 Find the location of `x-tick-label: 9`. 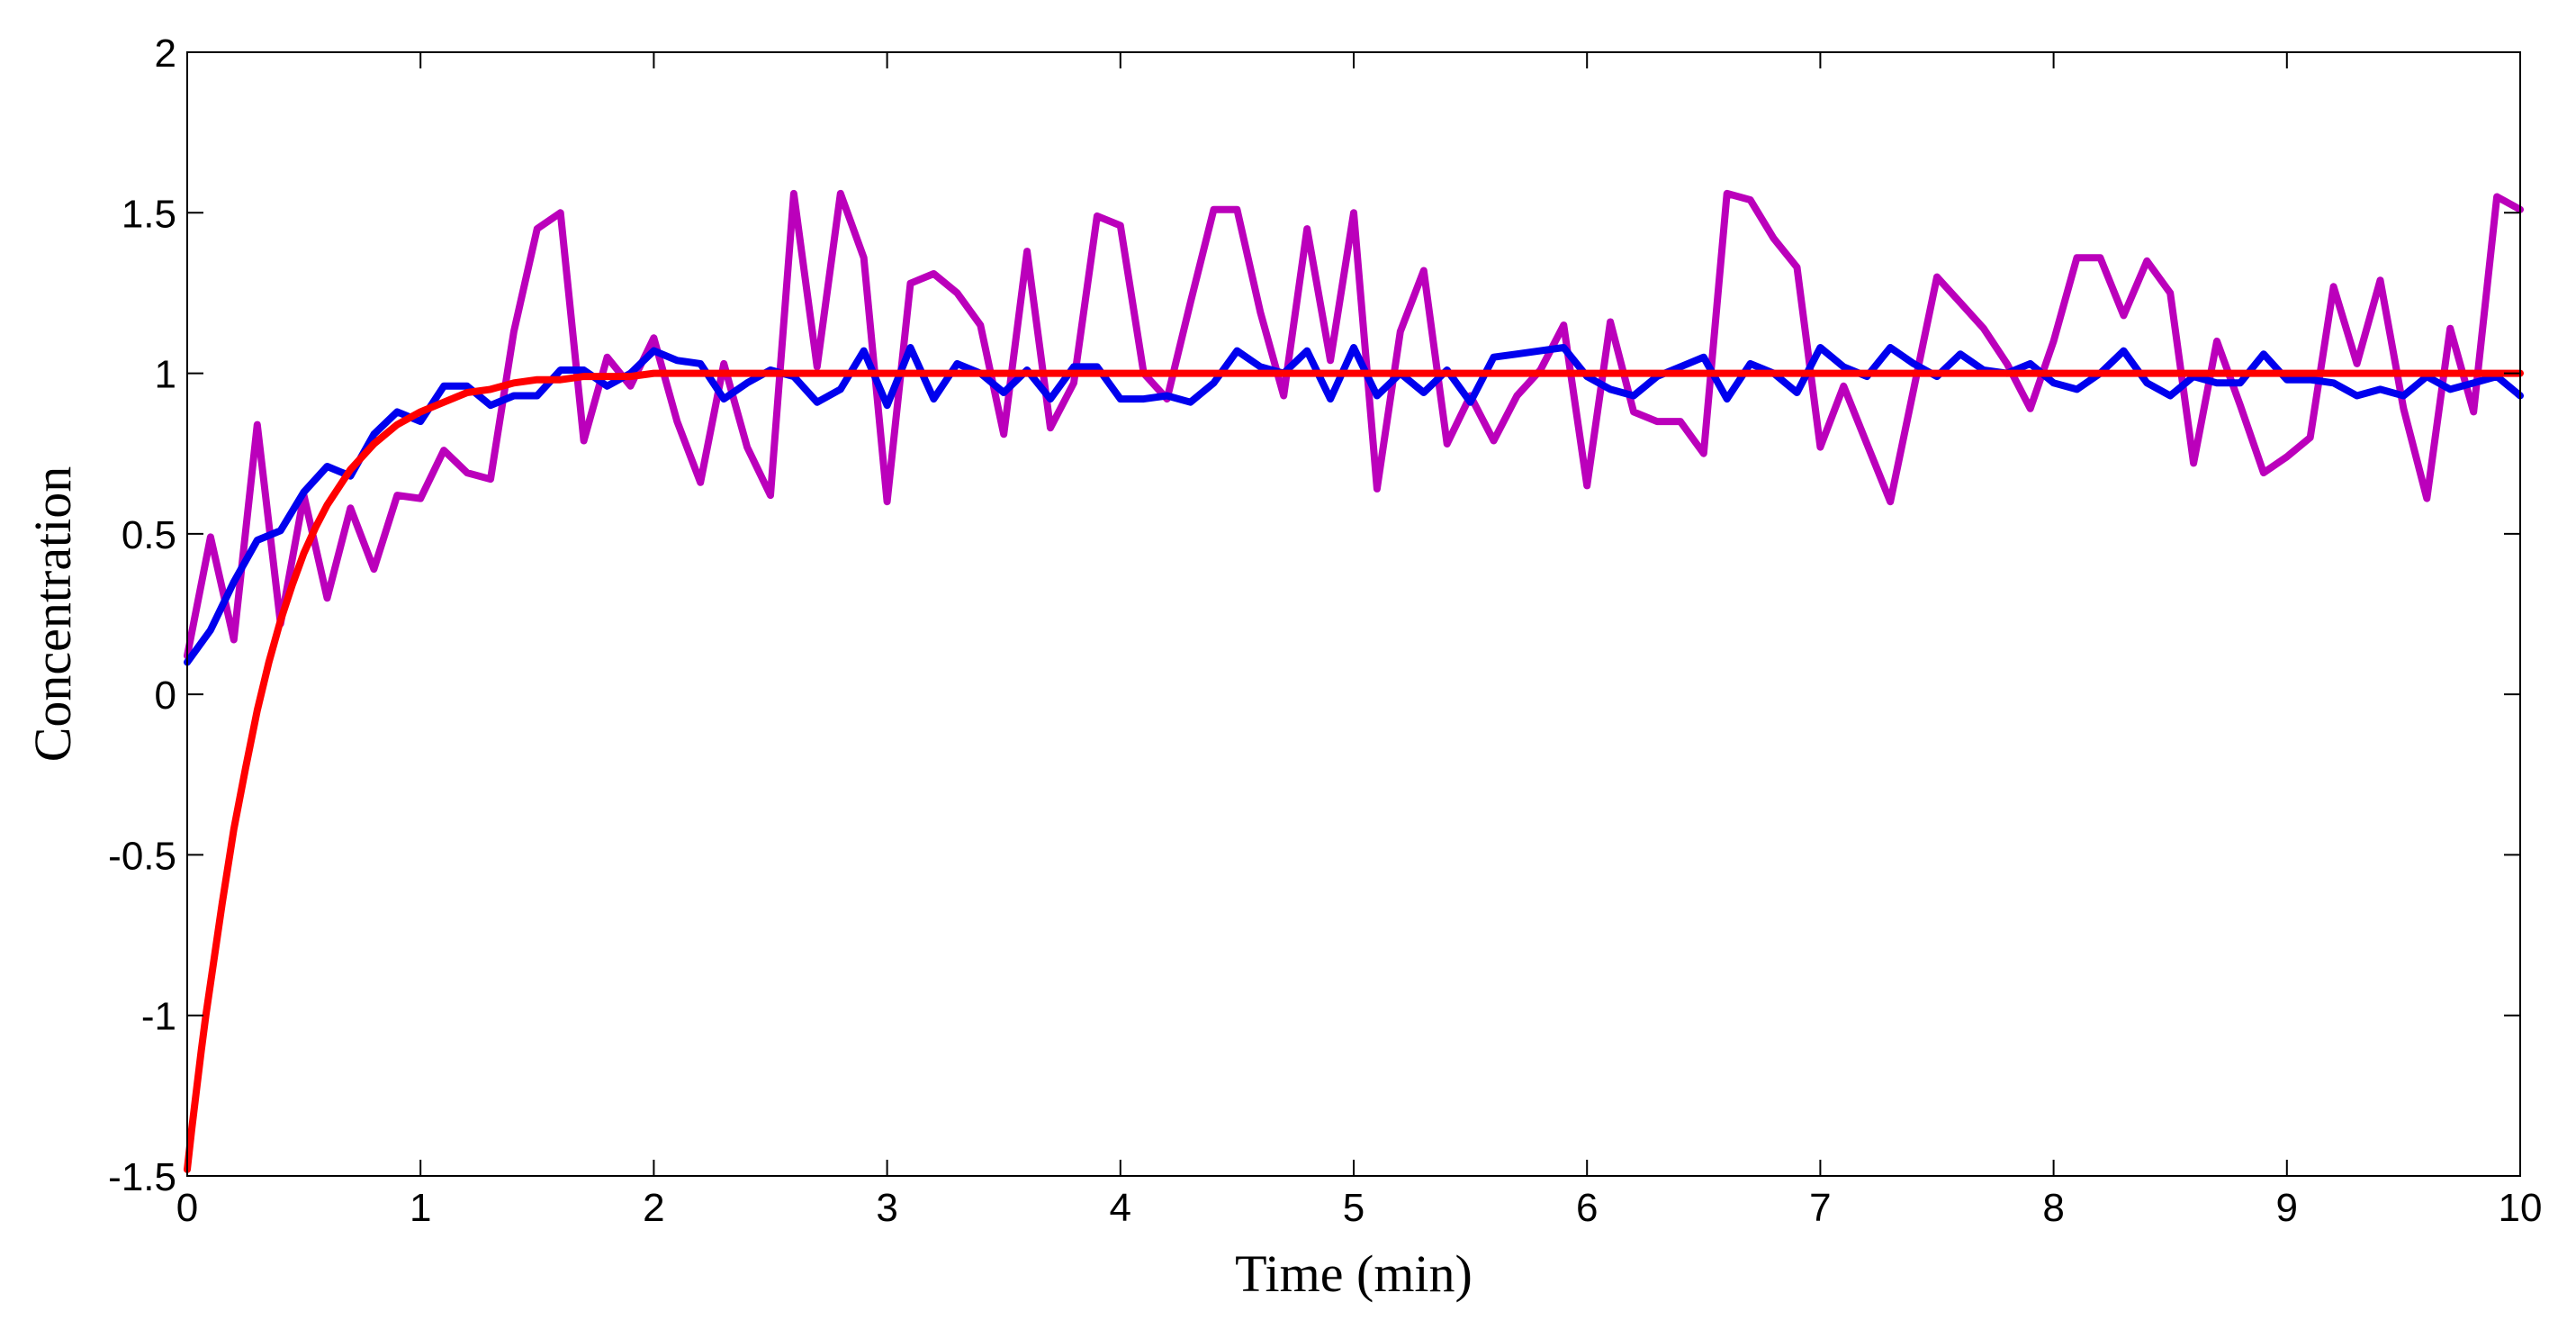

x-tick-label: 9 is located at coordinates (2287, 1208).